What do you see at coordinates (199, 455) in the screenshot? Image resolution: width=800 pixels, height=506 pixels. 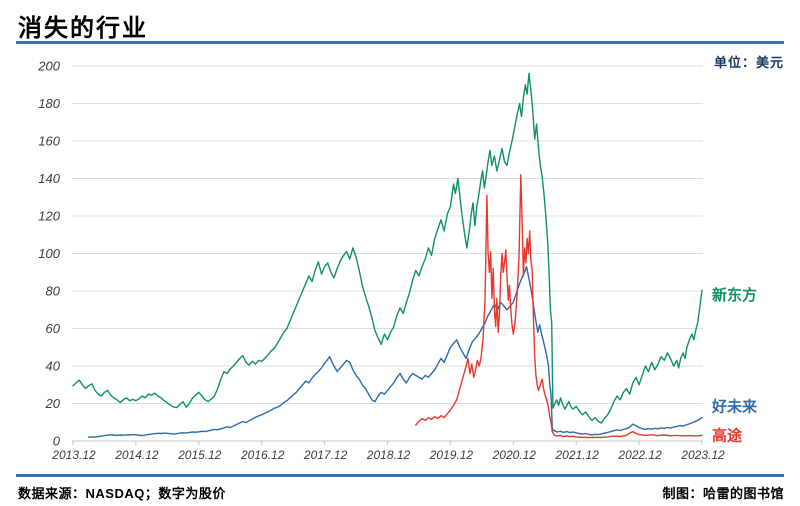 I see `x-tick-label: 2015.12` at bounding box center [199, 455].